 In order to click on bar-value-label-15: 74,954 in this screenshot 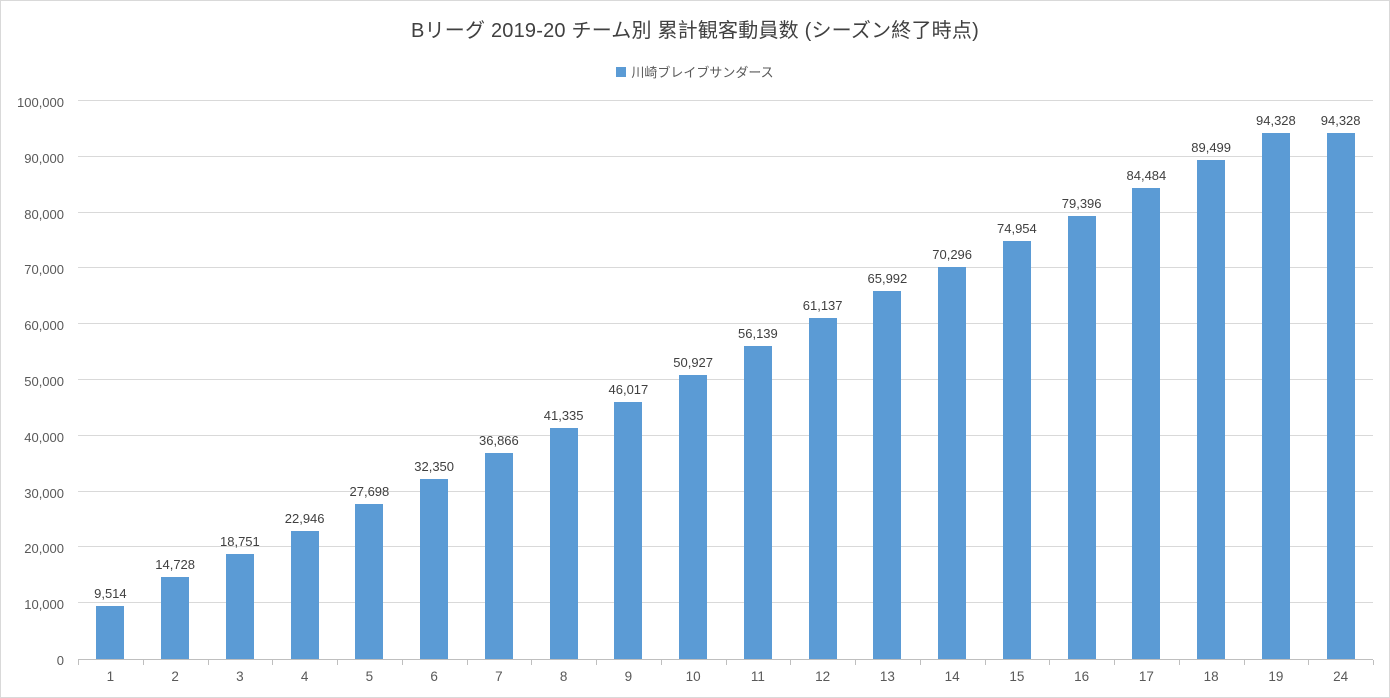, I will do `click(1016, 228)`.